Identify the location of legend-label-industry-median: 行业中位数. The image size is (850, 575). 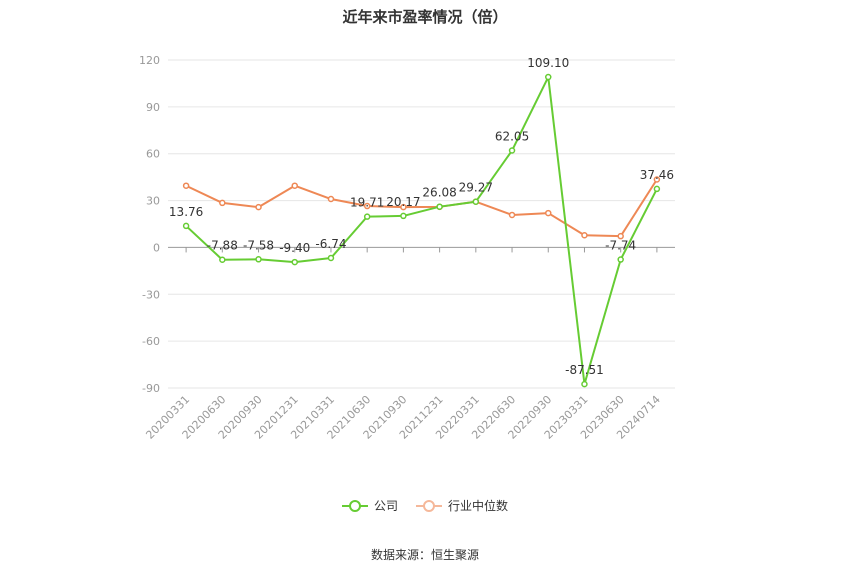
(478, 506).